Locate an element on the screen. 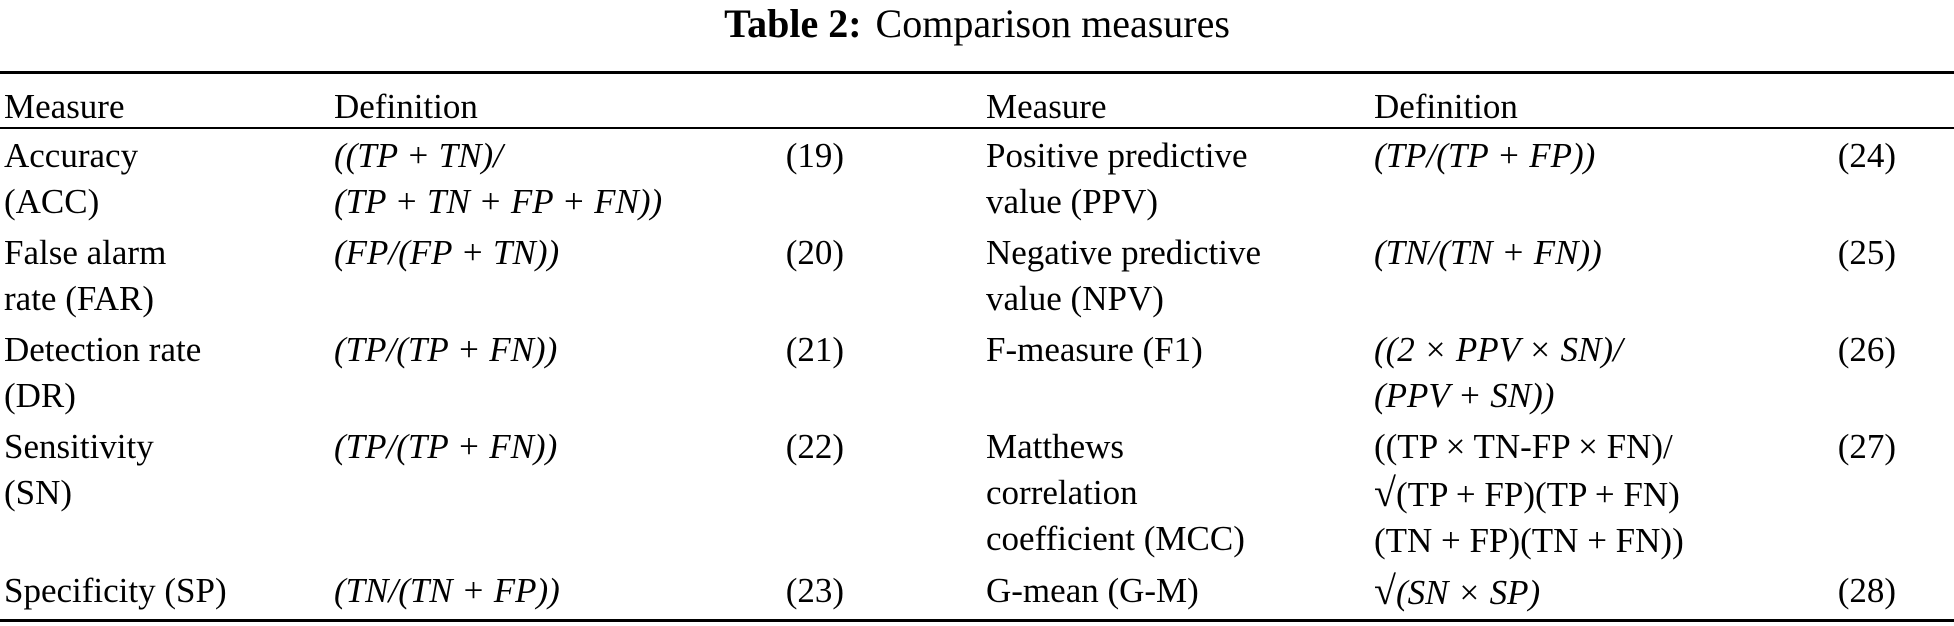  measure-line: Detection rate is located at coordinates (103, 349).